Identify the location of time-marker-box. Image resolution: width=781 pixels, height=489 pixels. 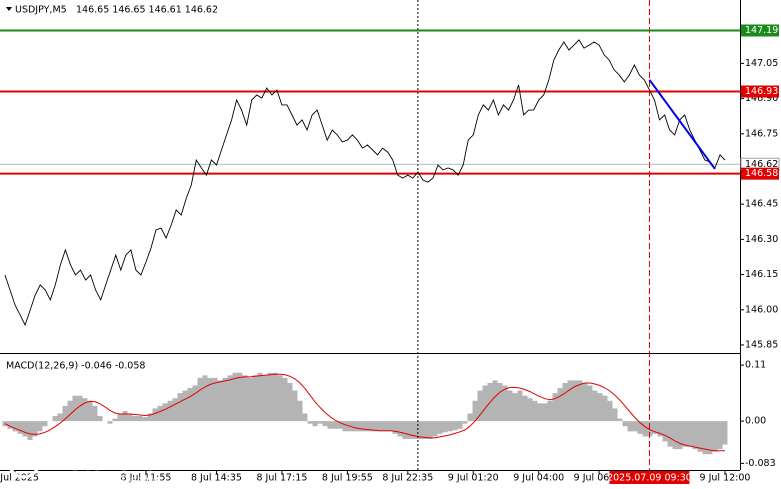
(649, 477).